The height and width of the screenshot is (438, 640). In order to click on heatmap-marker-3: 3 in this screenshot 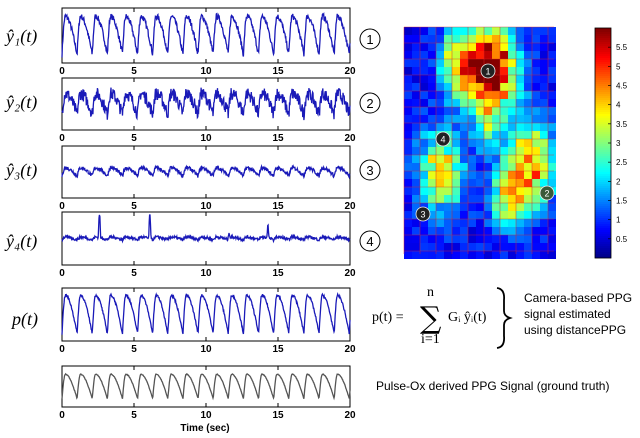, I will do `click(423, 214)`.